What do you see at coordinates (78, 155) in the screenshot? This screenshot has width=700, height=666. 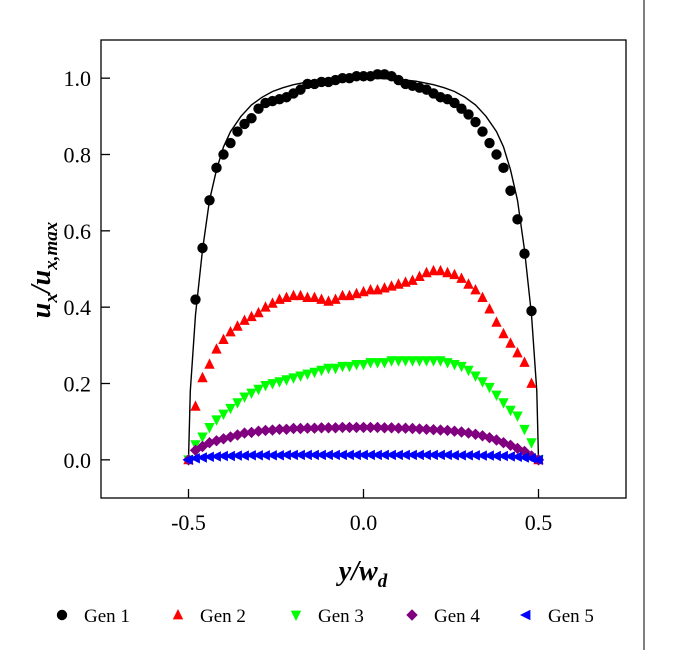 I see `y-tick-label: 0.8` at bounding box center [78, 155].